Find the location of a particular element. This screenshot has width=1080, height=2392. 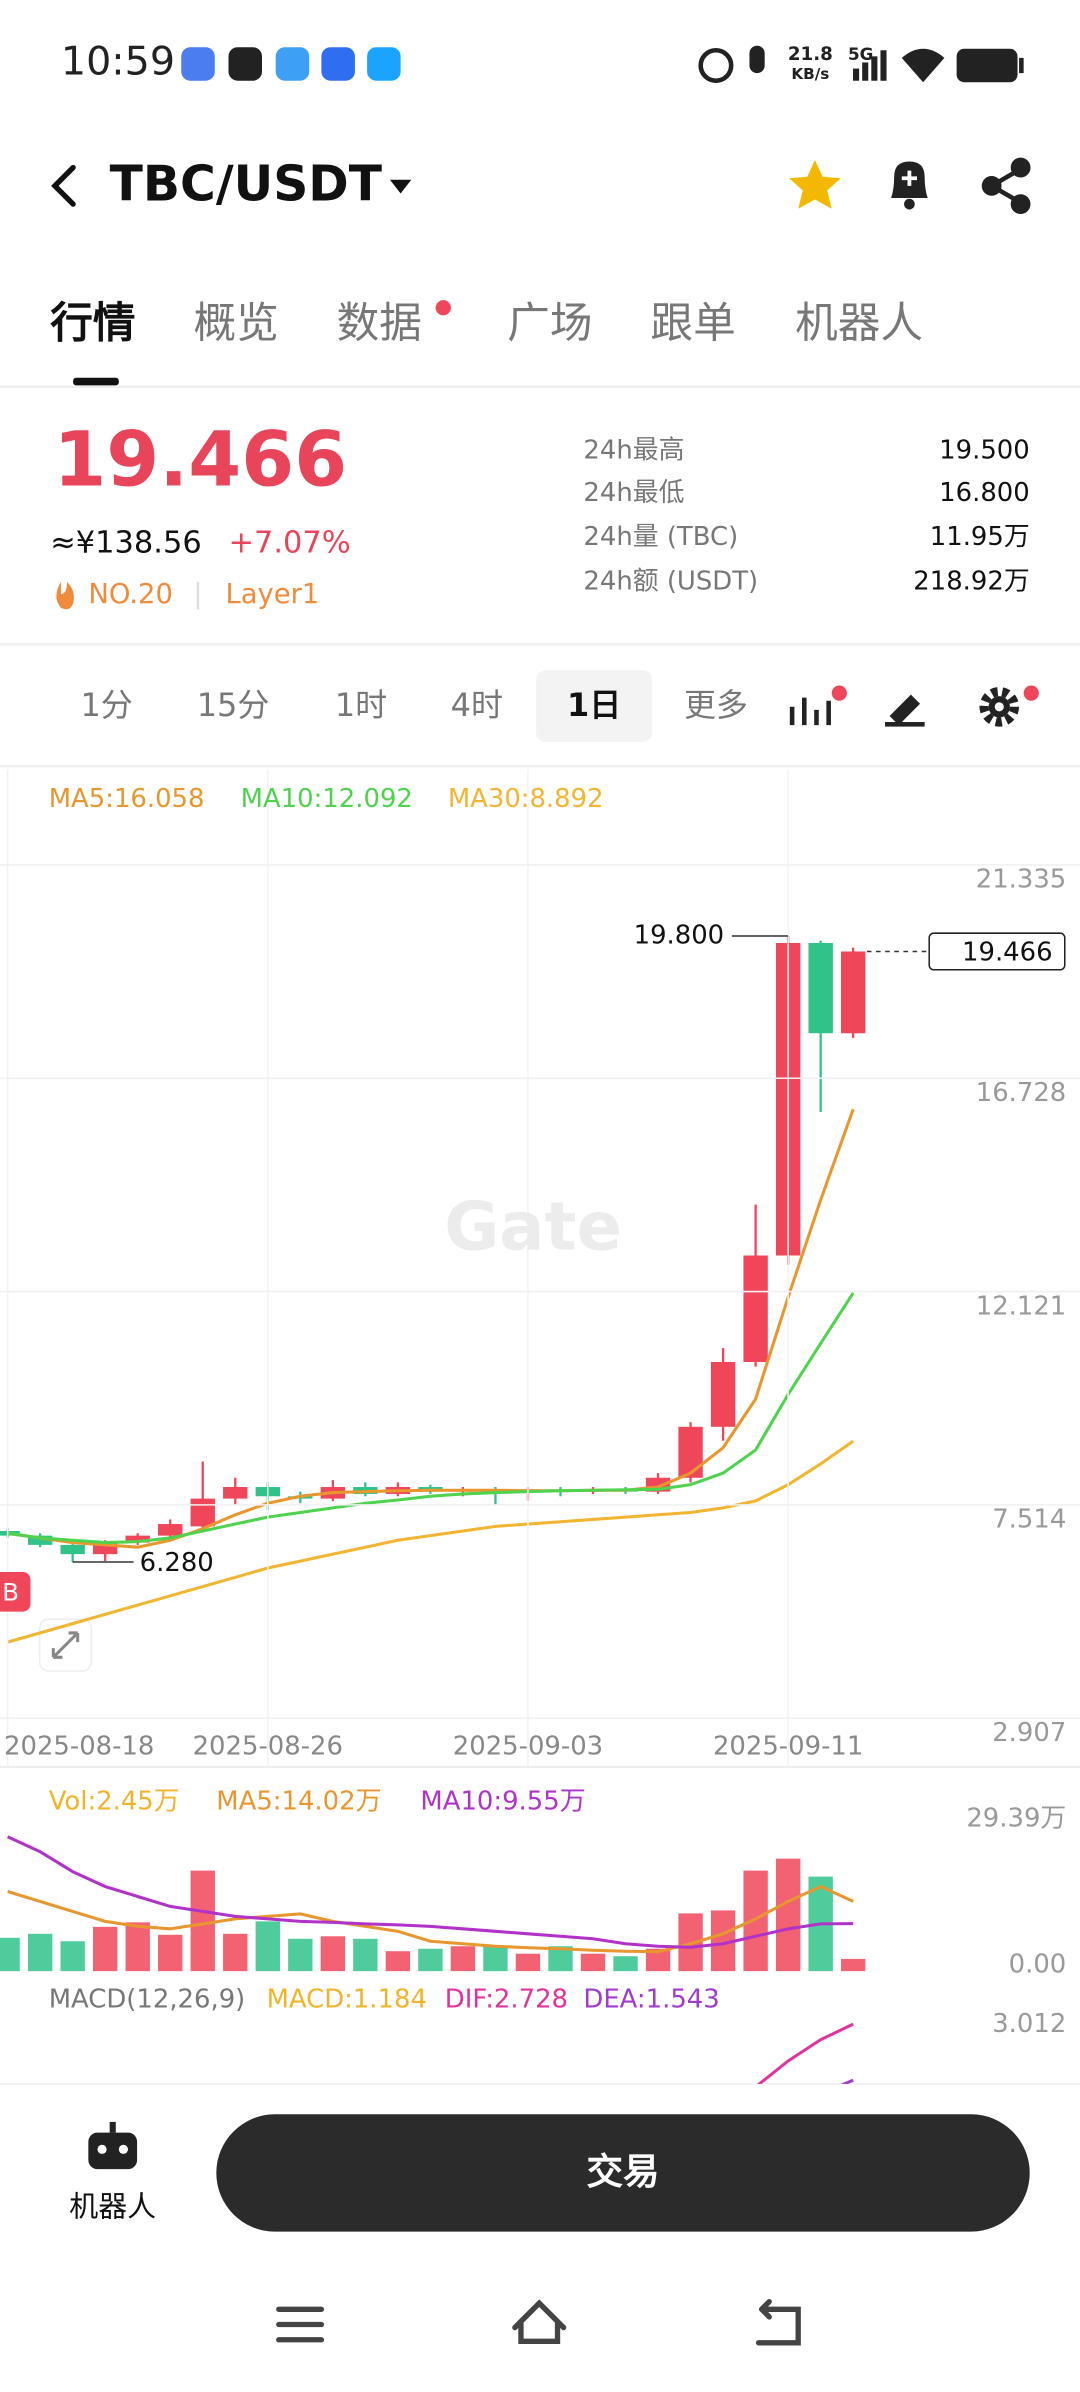

x-tick-label: 2025-09-03 is located at coordinates (528, 1747).